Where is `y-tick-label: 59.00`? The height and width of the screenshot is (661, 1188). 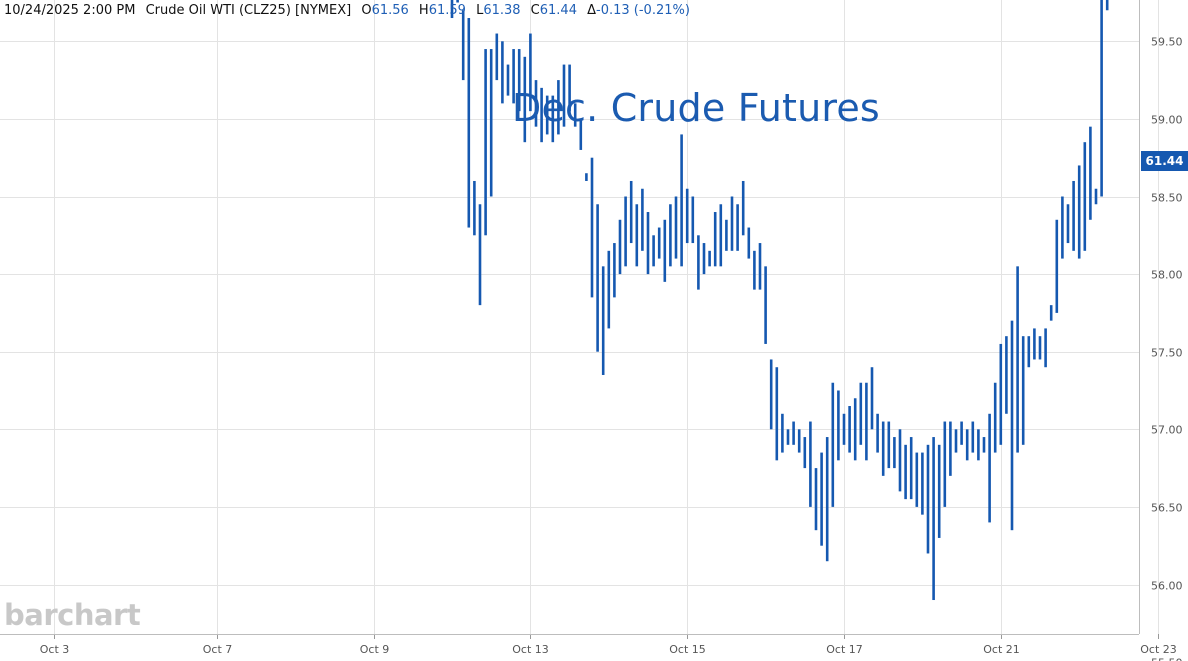 y-tick-label: 59.00 is located at coordinates (1167, 120).